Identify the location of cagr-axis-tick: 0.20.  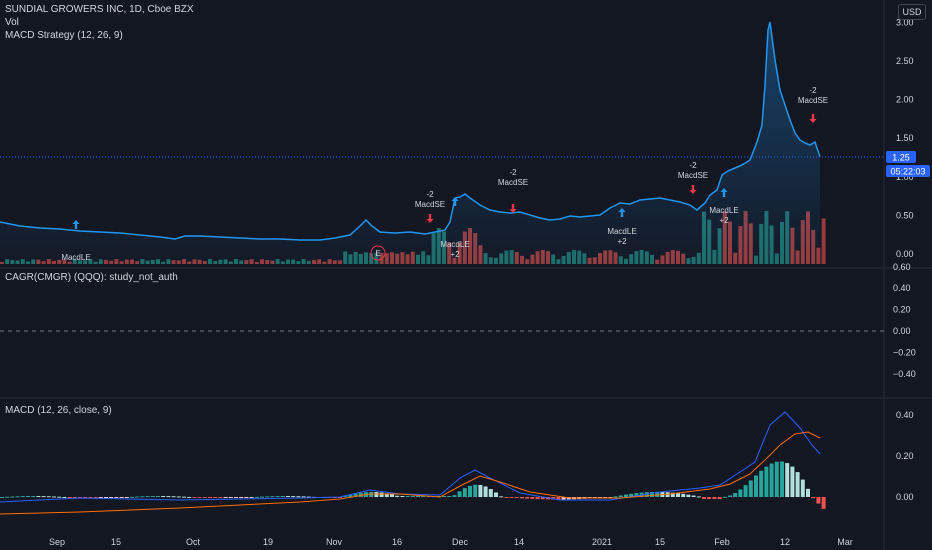
(902, 310).